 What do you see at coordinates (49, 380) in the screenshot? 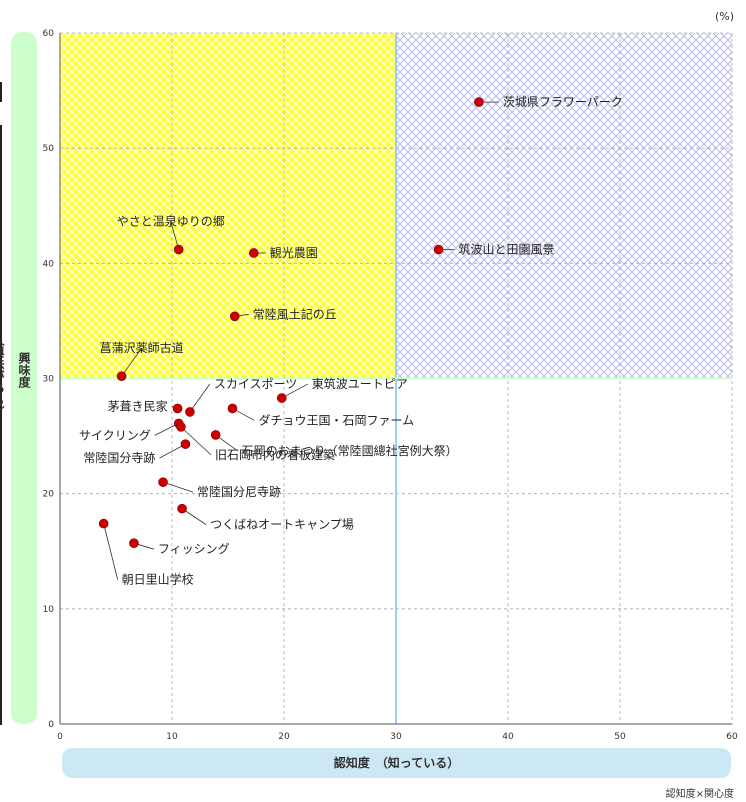
I see `y-tick-label: 30` at bounding box center [49, 380].